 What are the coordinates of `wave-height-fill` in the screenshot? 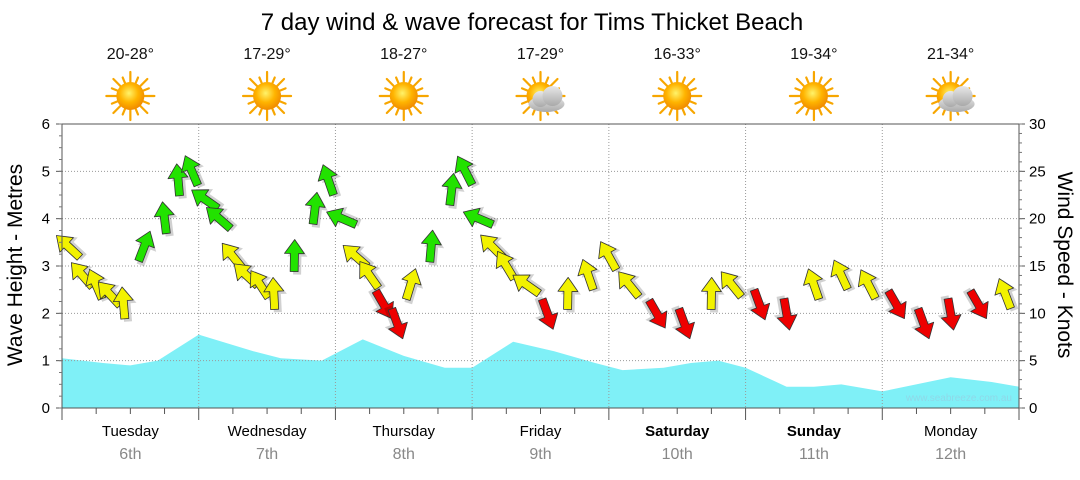 It's located at (540, 371).